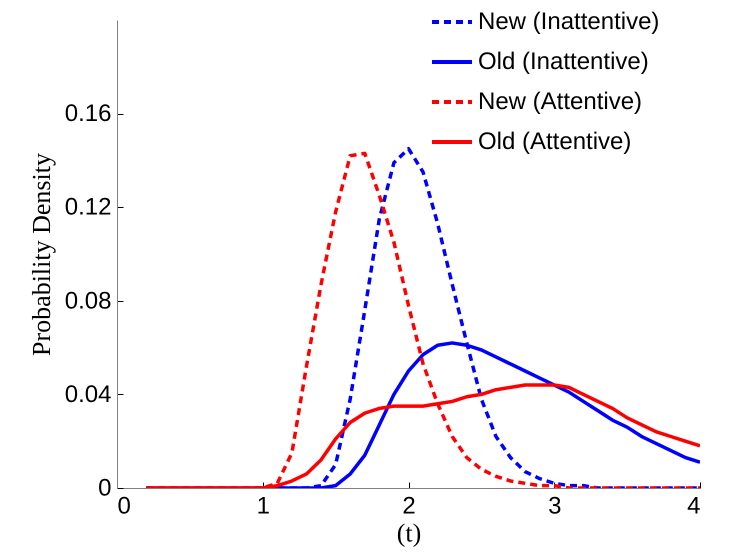 The height and width of the screenshot is (554, 740). Describe the element at coordinates (88, 394) in the screenshot. I see `y-tick-label: 0.04` at that location.